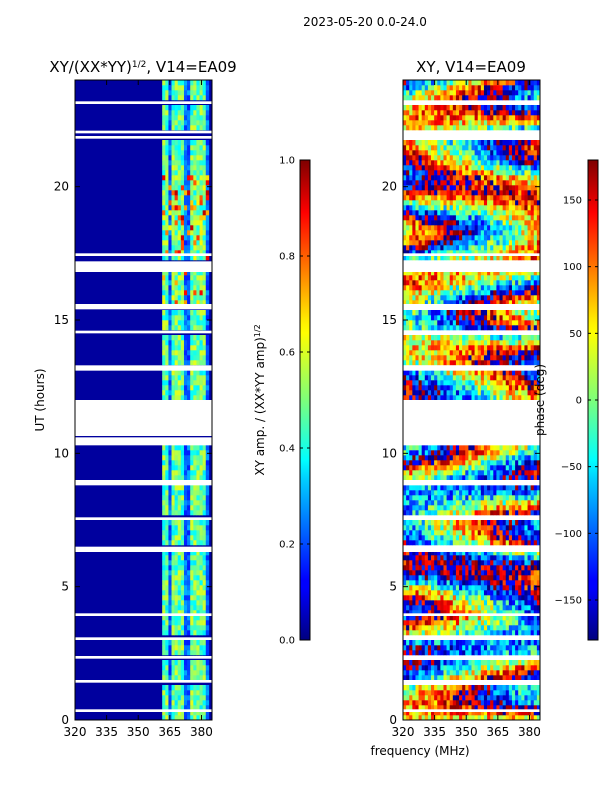  I want to click on y-tick-label: 5, so click(65, 587).